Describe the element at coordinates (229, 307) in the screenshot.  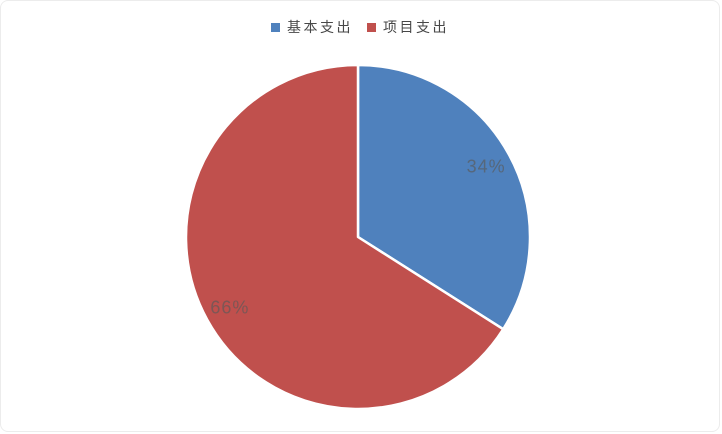
I see `slice-percent-label: 66%` at that location.